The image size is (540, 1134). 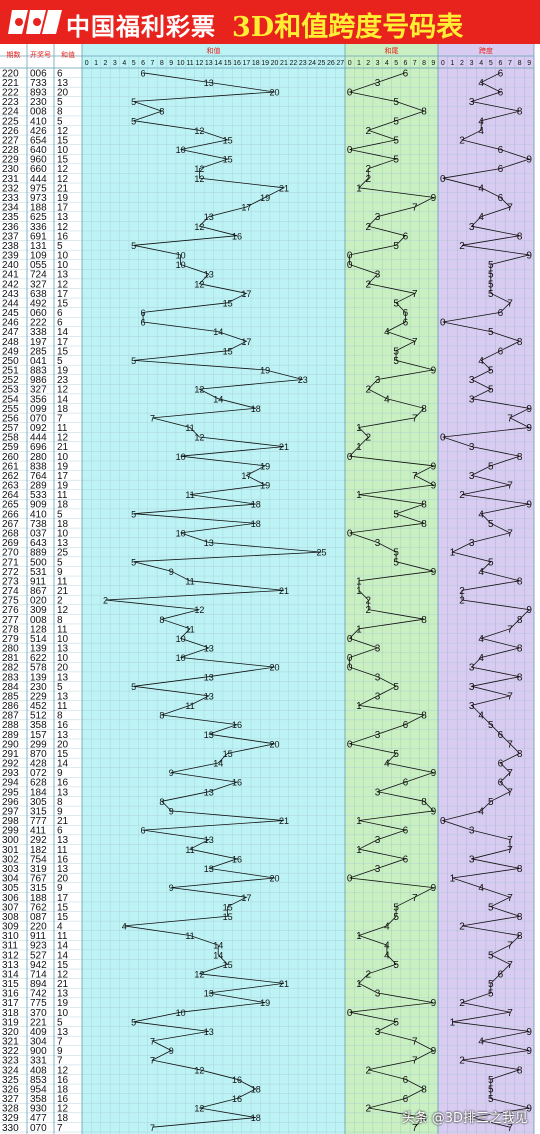 I want to click on period-cell: 268, so click(x=10, y=534).